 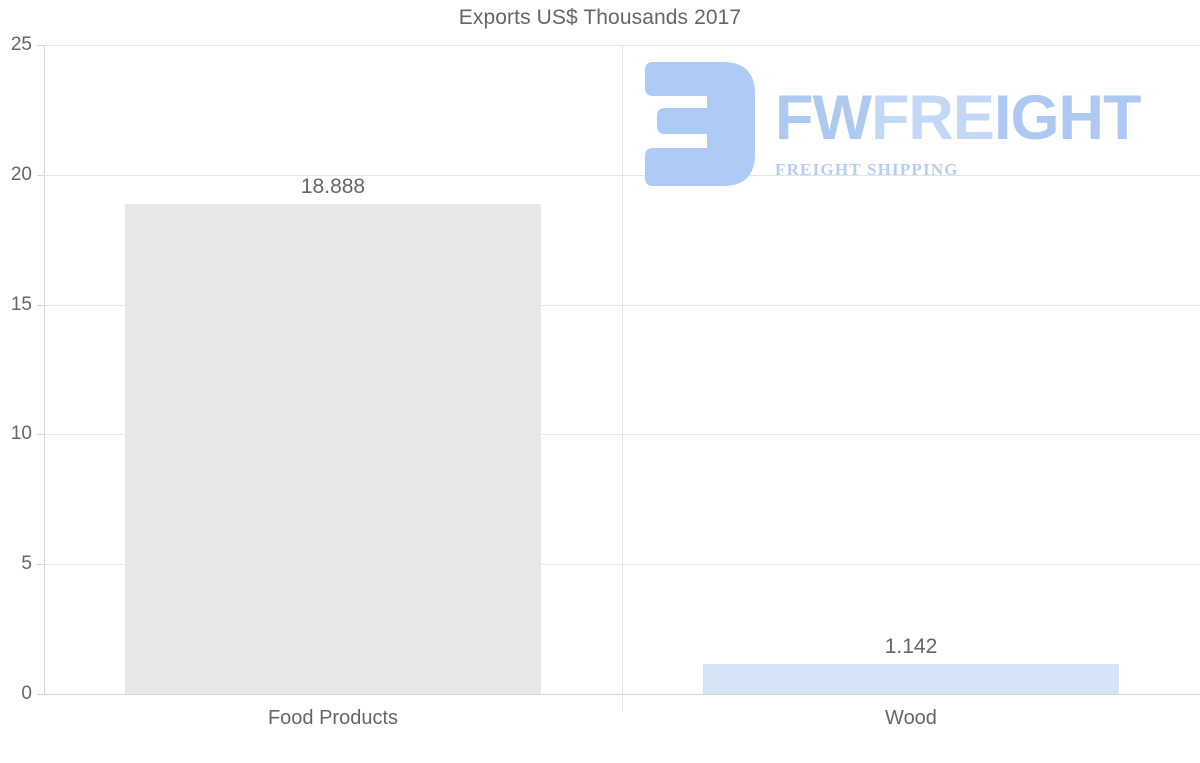 I want to click on watermark-word-part-2: FRE, so click(x=932, y=118).